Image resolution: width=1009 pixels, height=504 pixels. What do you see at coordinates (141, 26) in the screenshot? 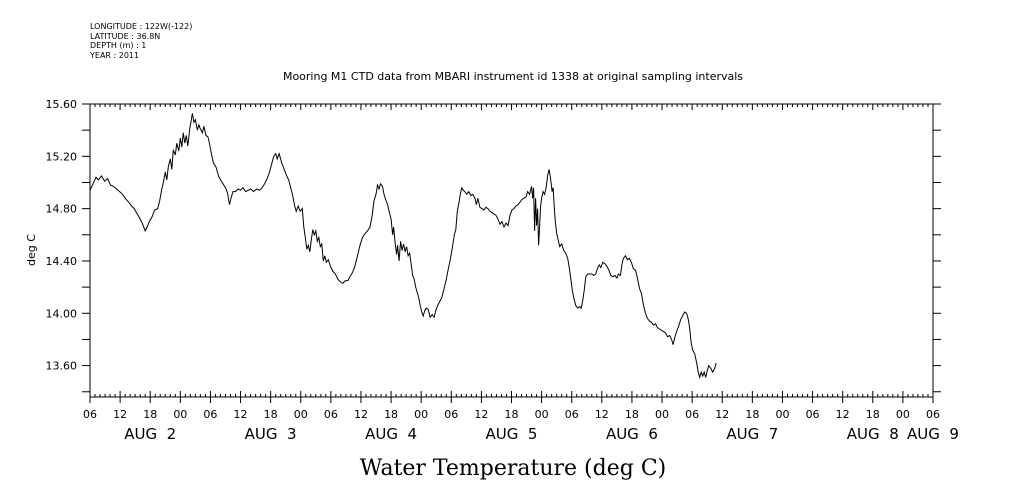
I see `longitude-label: LONGITUDE : 122W(-122)` at bounding box center [141, 26].